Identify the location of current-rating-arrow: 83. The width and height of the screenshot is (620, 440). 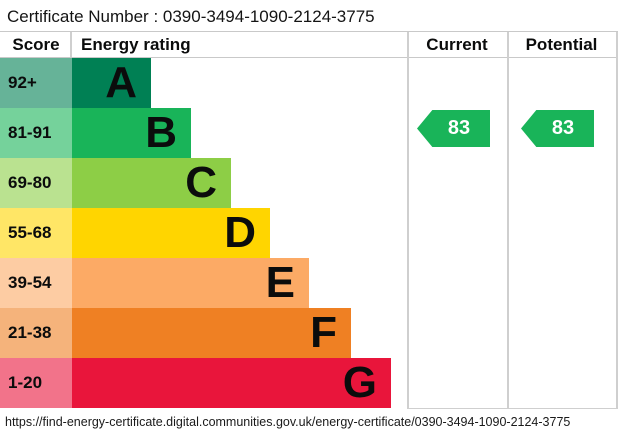
(453, 128).